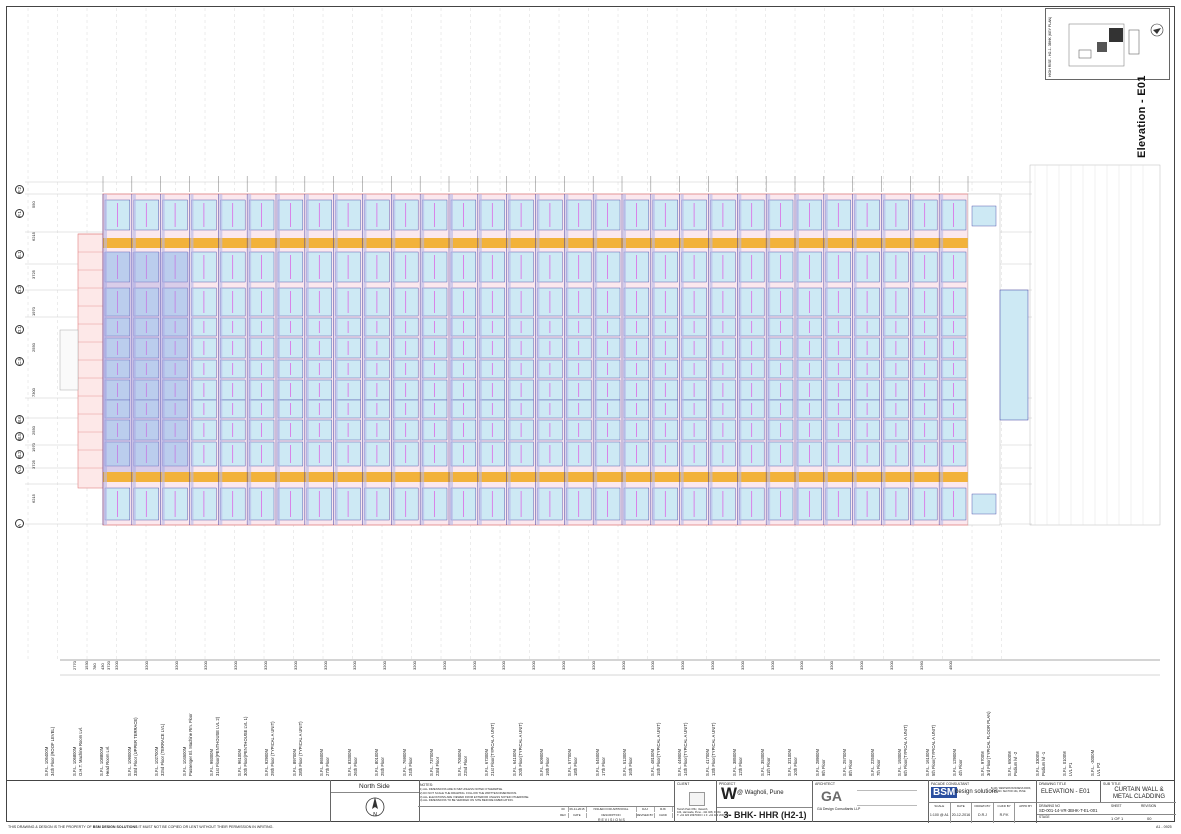  What do you see at coordinates (50, 827) in the screenshot?
I see `footer-ownership: THIS DRAWING & DESIGN IS THE PROPERTY OF` at bounding box center [50, 827].